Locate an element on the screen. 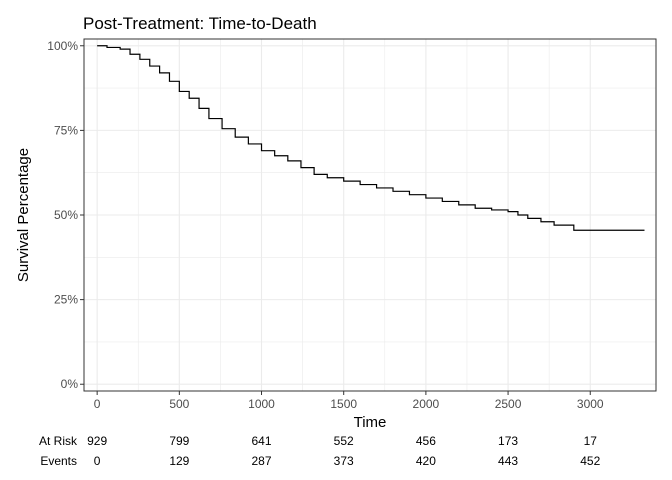 The height and width of the screenshot is (480, 672). y-axis-ticks: 0% 25% 50% 75% 100% is located at coordinates (65, 215).